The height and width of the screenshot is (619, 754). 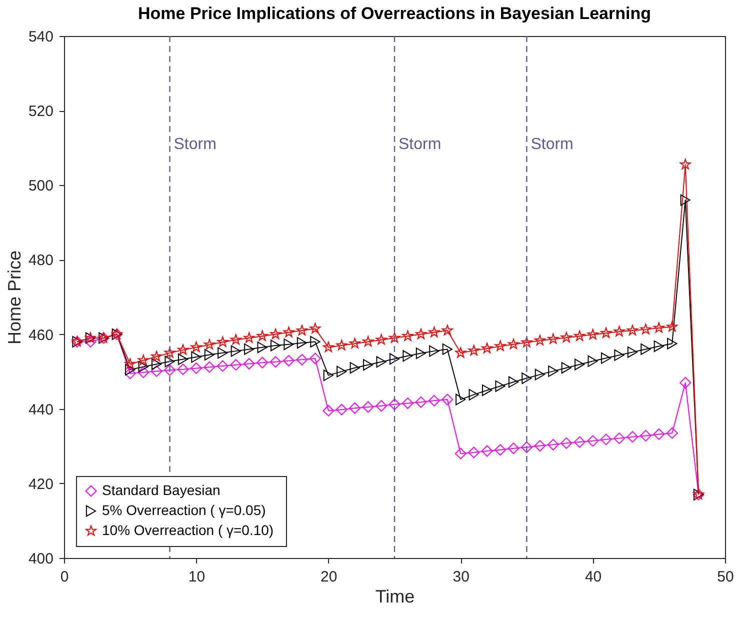 I want to click on y-tick-label: 460, so click(x=41, y=335).